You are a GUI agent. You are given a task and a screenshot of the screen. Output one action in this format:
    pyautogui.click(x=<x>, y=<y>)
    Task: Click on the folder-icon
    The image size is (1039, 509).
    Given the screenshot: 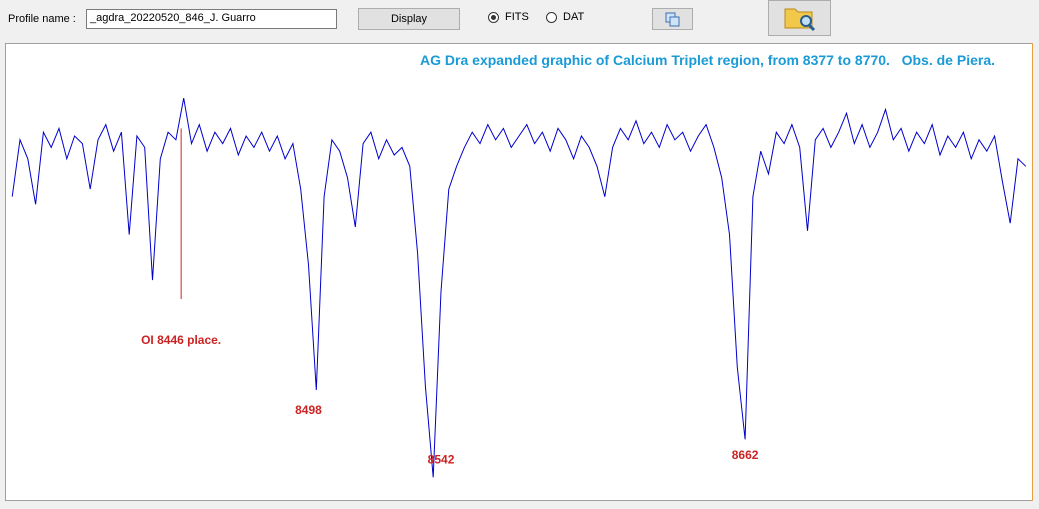 What is the action you would take?
    pyautogui.click(x=800, y=20)
    